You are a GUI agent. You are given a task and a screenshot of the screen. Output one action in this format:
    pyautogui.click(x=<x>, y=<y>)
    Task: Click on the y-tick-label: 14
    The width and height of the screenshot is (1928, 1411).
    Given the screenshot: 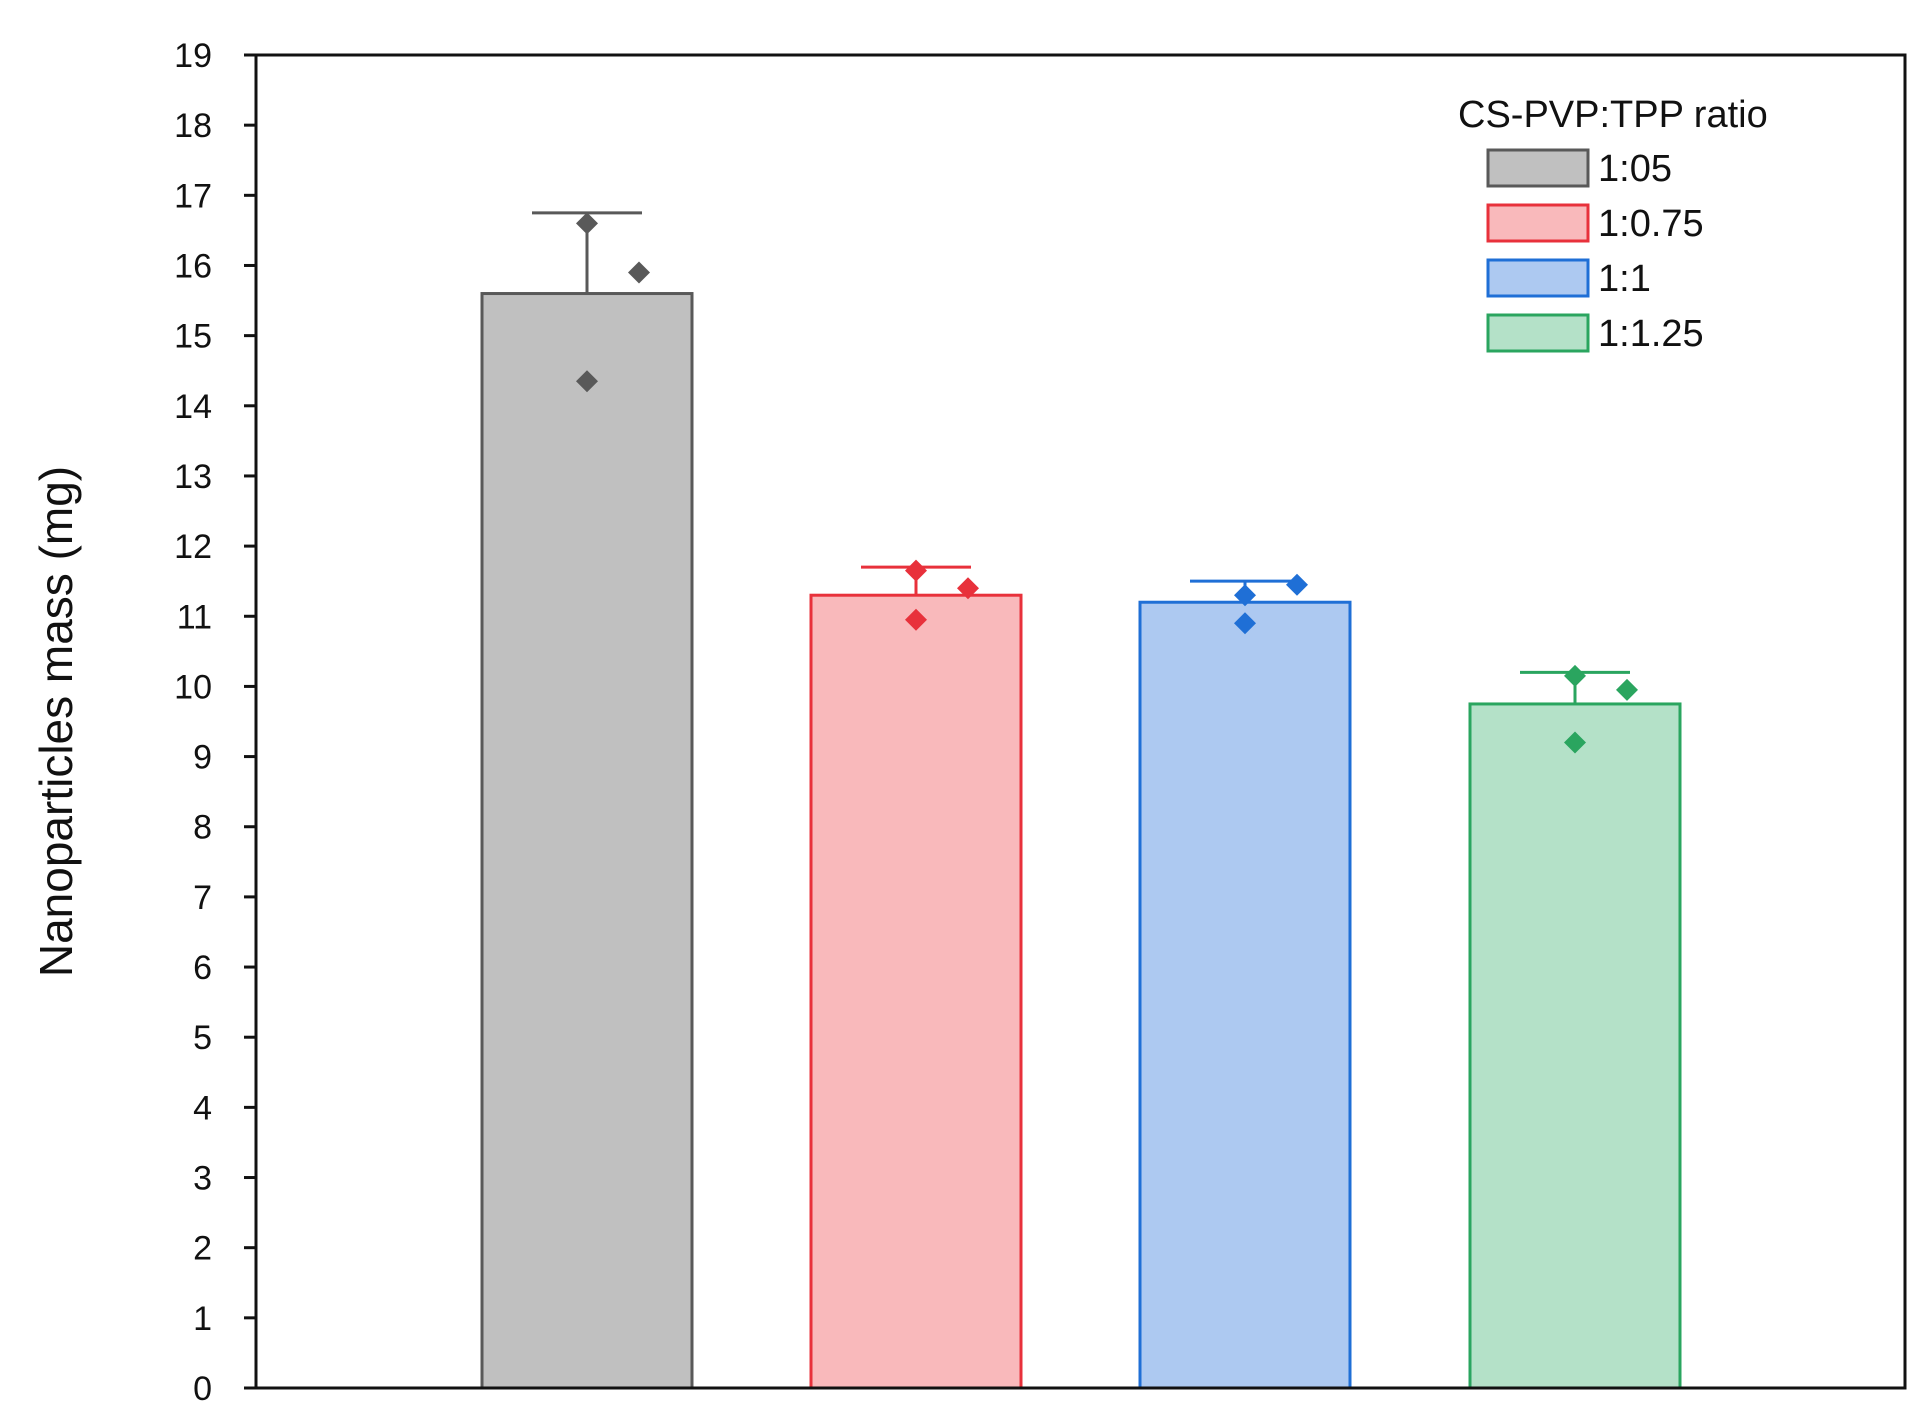 What is the action you would take?
    pyautogui.click(x=193, y=407)
    